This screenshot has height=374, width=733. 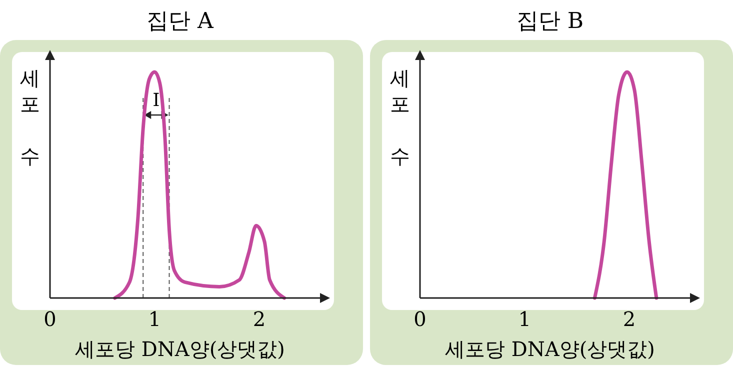 What do you see at coordinates (180, 21) in the screenshot?
I see `chart-title: 집단 A` at bounding box center [180, 21].